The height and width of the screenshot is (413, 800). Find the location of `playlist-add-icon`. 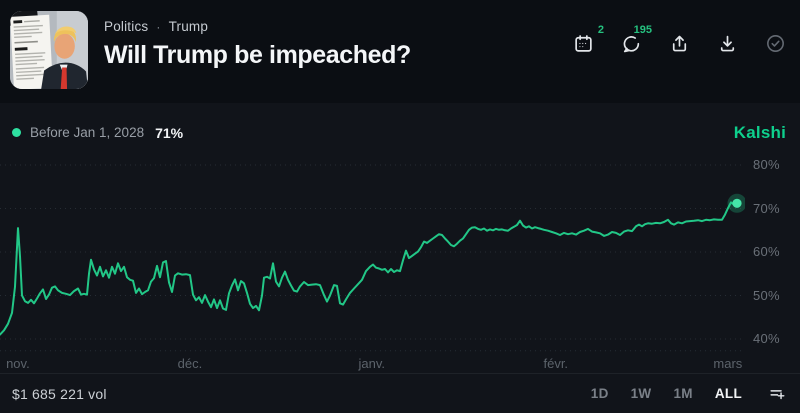

playlist-add-icon is located at coordinates (777, 394).